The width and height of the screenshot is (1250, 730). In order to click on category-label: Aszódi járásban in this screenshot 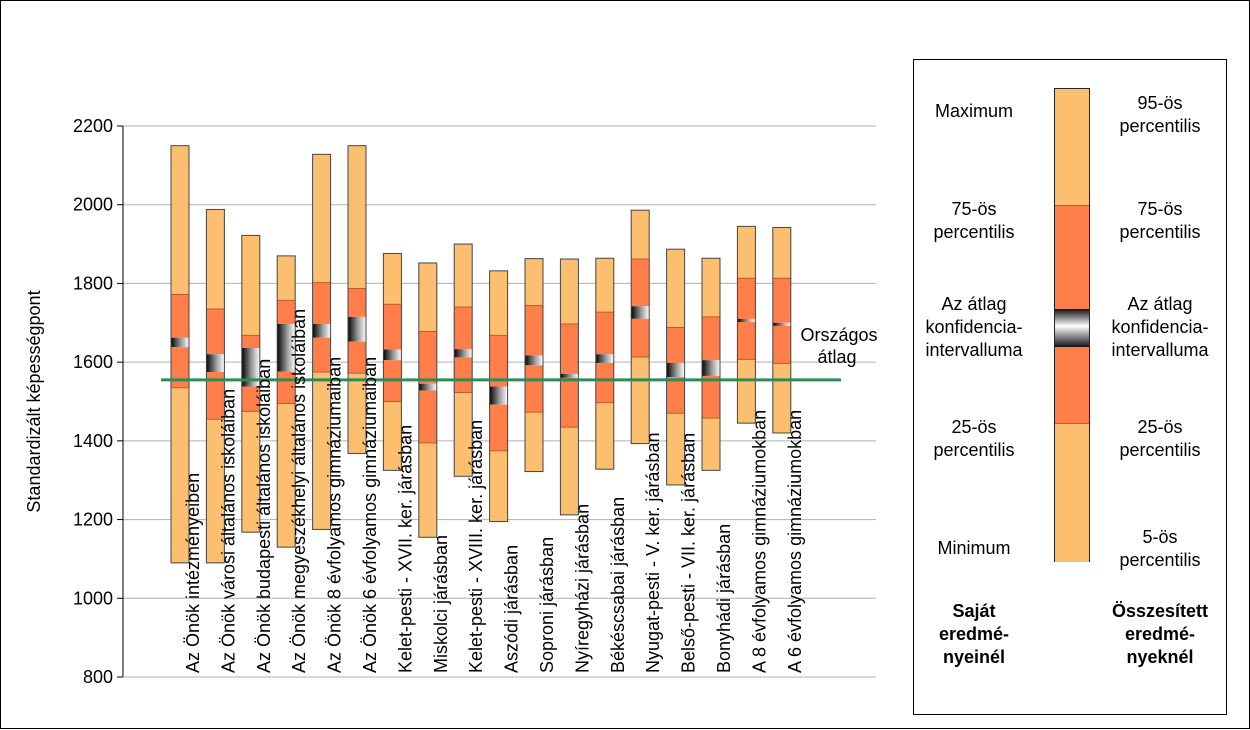, I will do `click(512, 609)`.